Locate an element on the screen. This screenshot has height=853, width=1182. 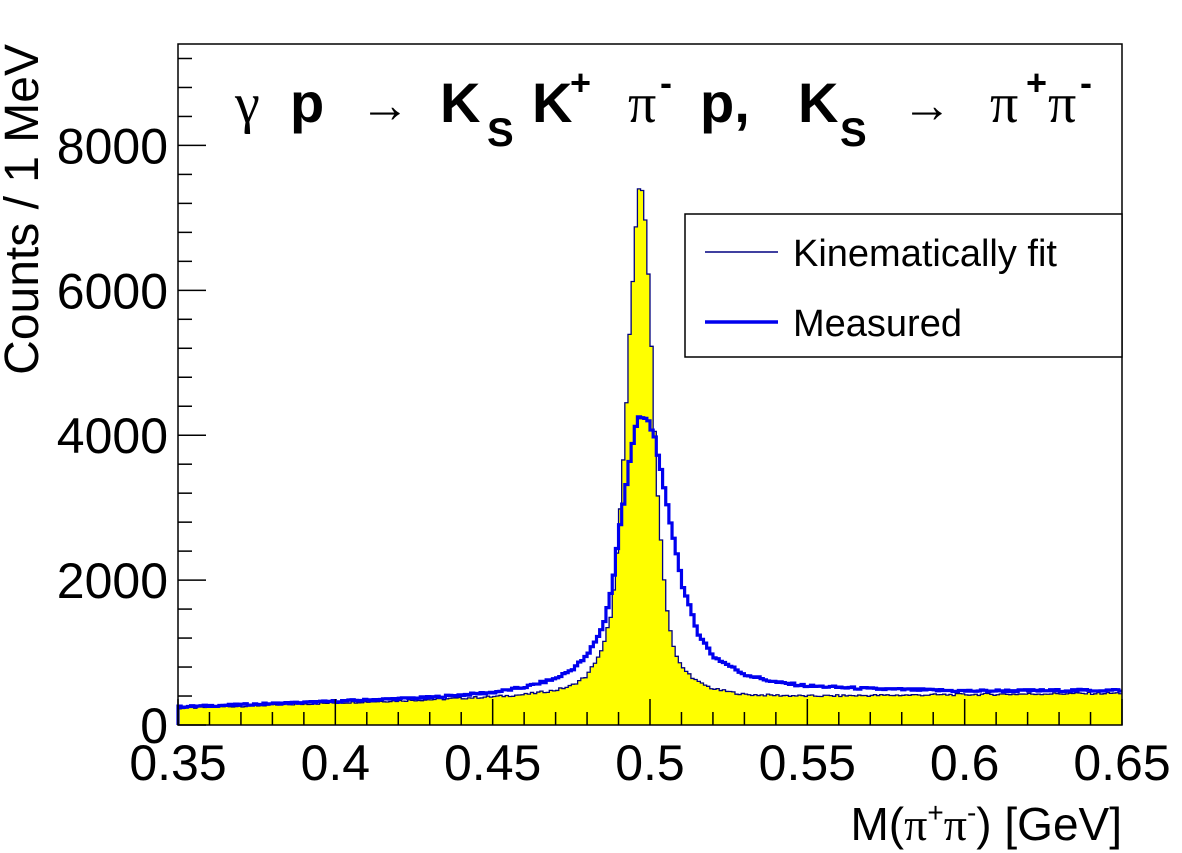
y-tick-labels: 0 2000 4000 6000 8000 is located at coordinates (112, 436).